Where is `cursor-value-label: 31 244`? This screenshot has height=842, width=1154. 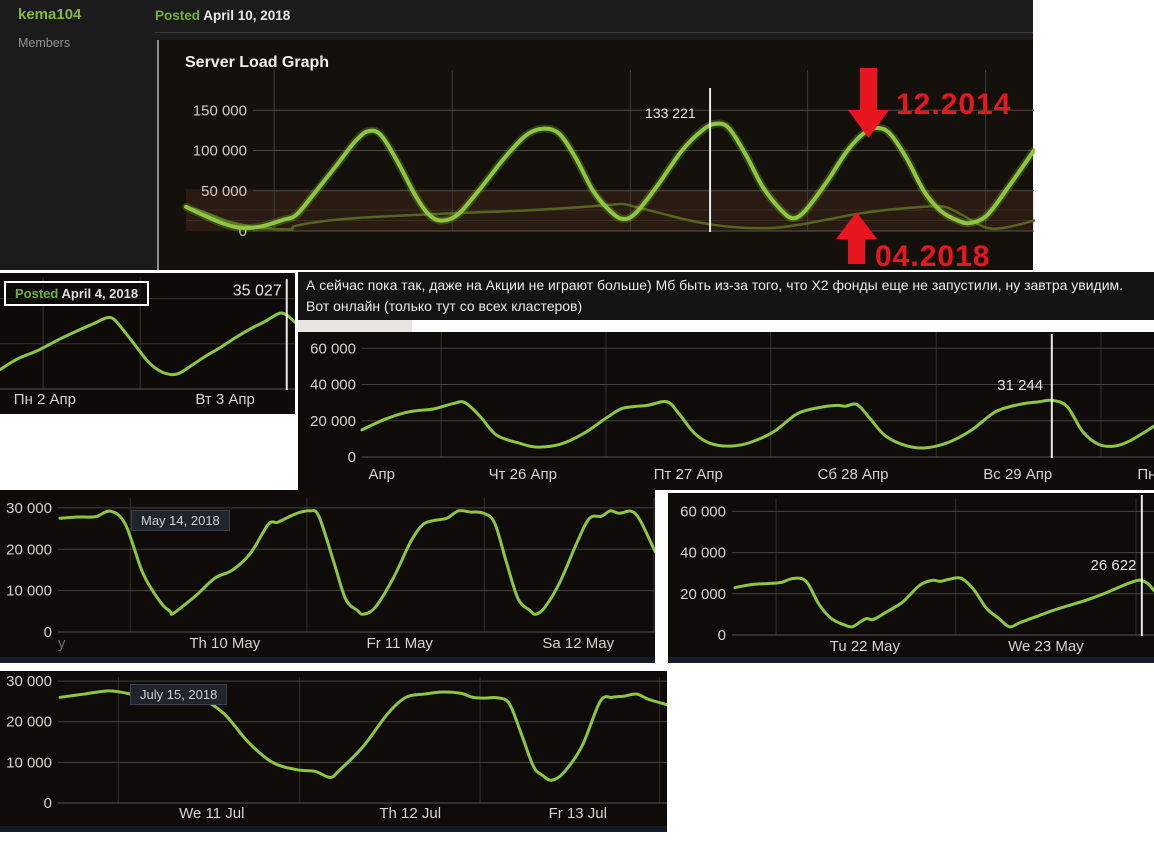
cursor-value-label: 31 244 is located at coordinates (1020, 385).